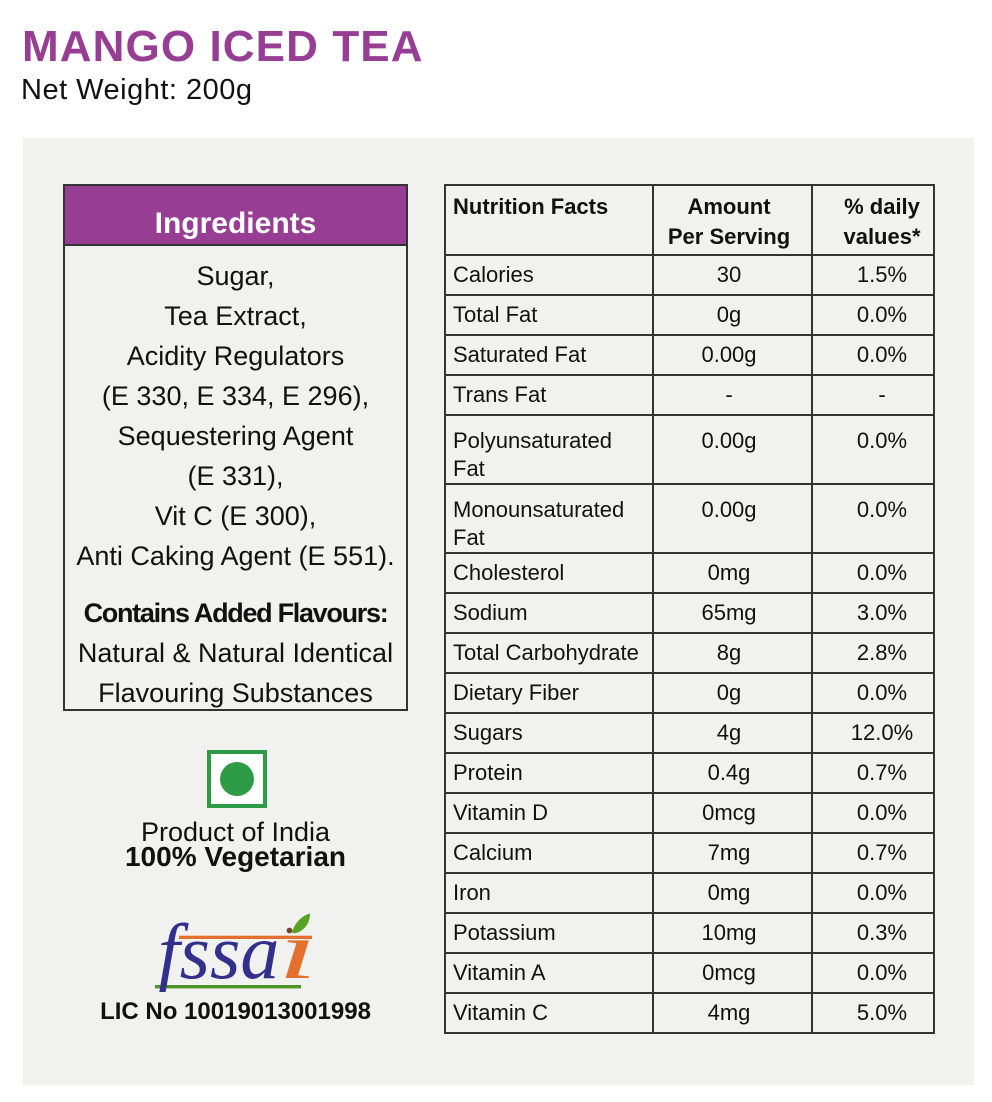 This screenshot has height=1102, width=992. What do you see at coordinates (218, 951) in the screenshot?
I see `svg-text: fssa` at bounding box center [218, 951].